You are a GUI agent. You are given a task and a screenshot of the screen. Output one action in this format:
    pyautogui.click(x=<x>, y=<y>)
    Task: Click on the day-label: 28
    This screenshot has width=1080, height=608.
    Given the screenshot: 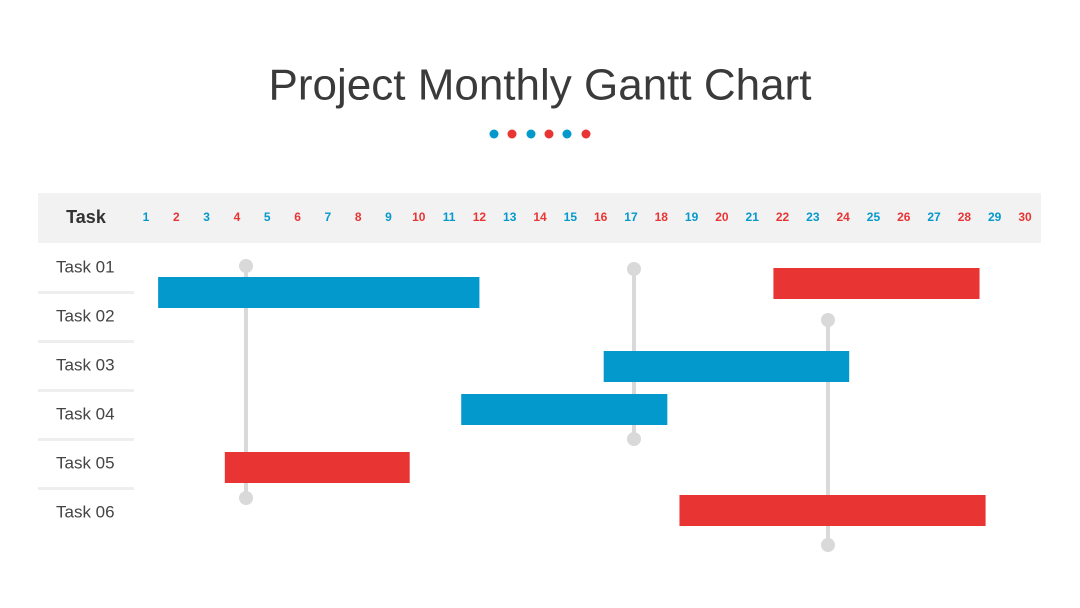 What is the action you would take?
    pyautogui.click(x=965, y=217)
    